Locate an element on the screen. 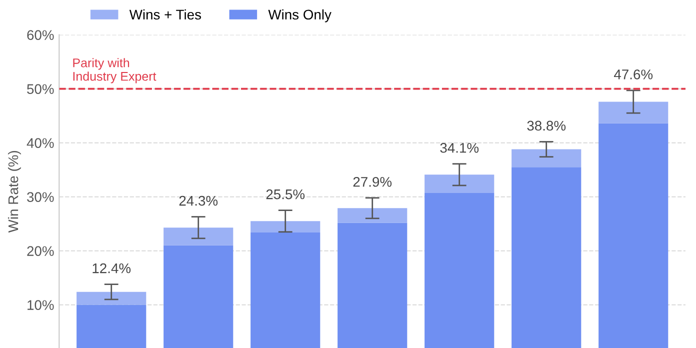 The width and height of the screenshot is (696, 348). y-tick-label: 50% is located at coordinates (40, 89).